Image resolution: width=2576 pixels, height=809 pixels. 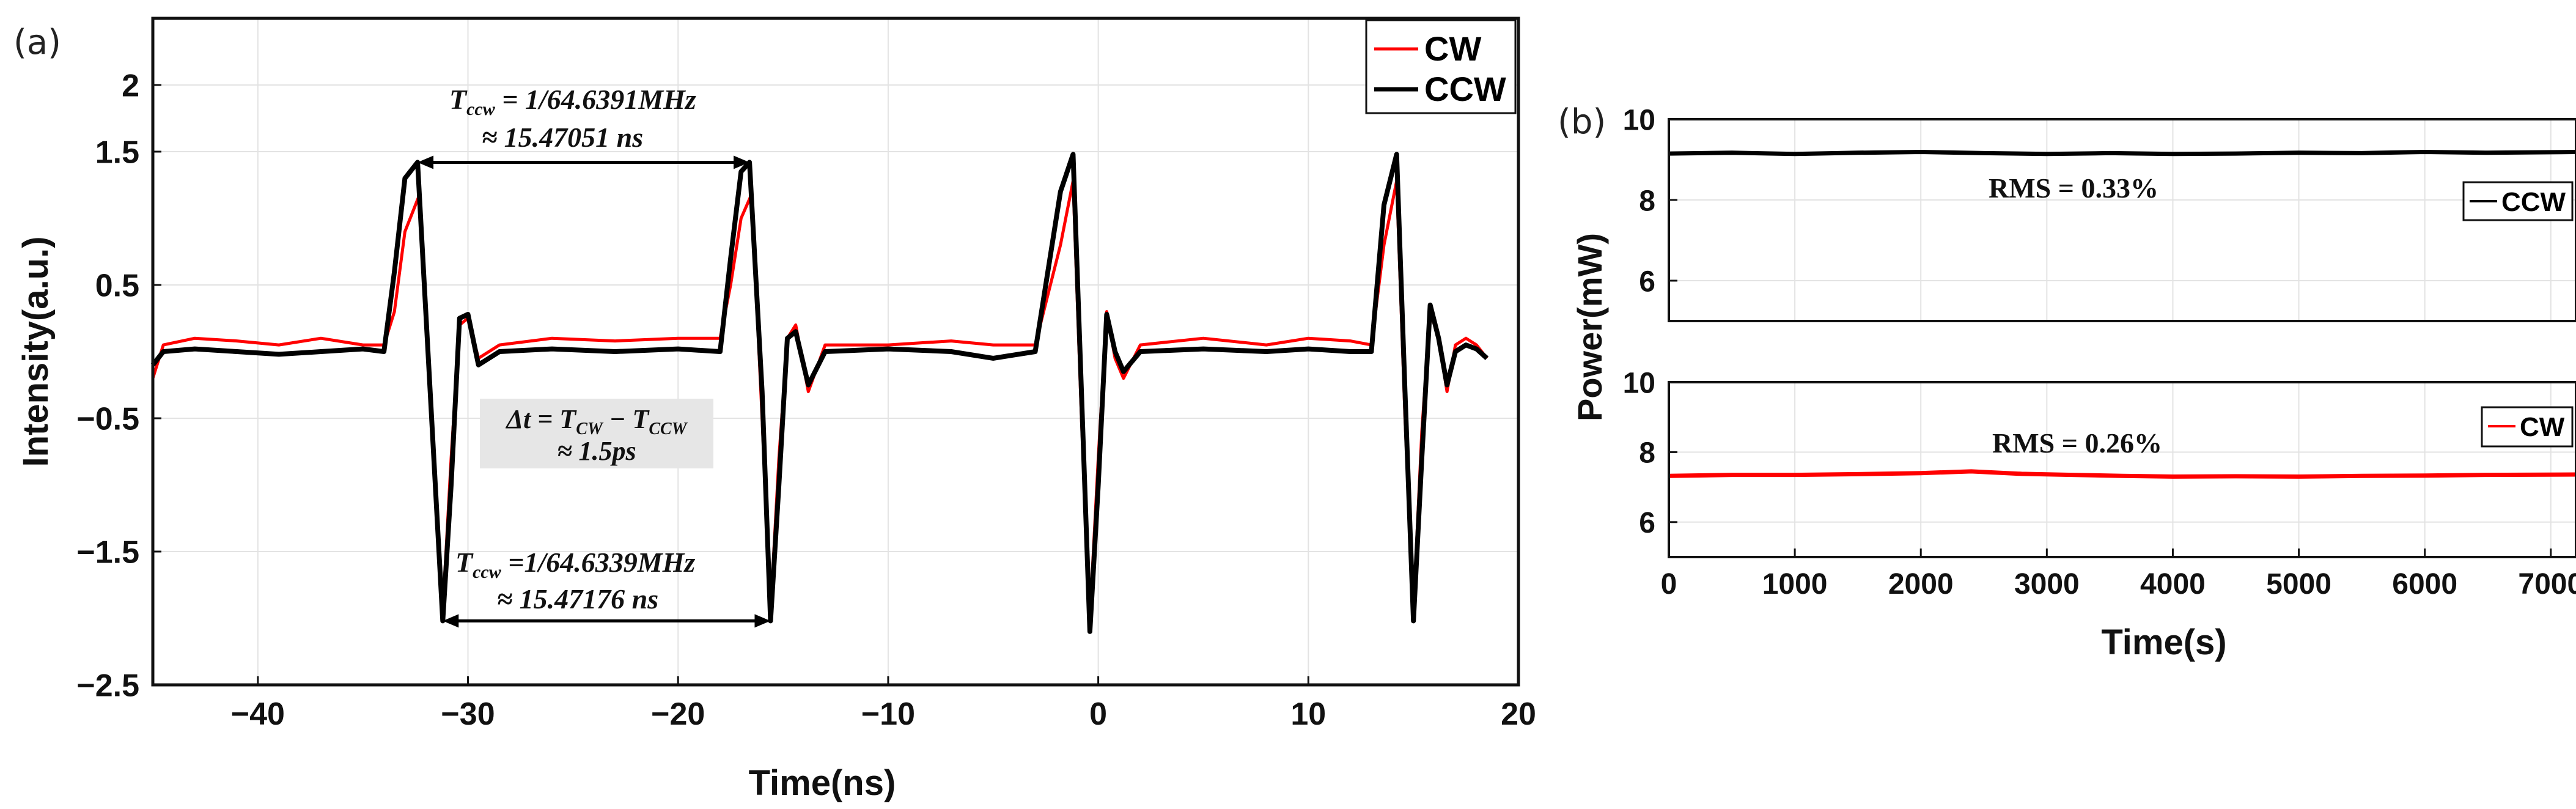 I want to click on delta-t-sub2: CCW, so click(x=668, y=429).